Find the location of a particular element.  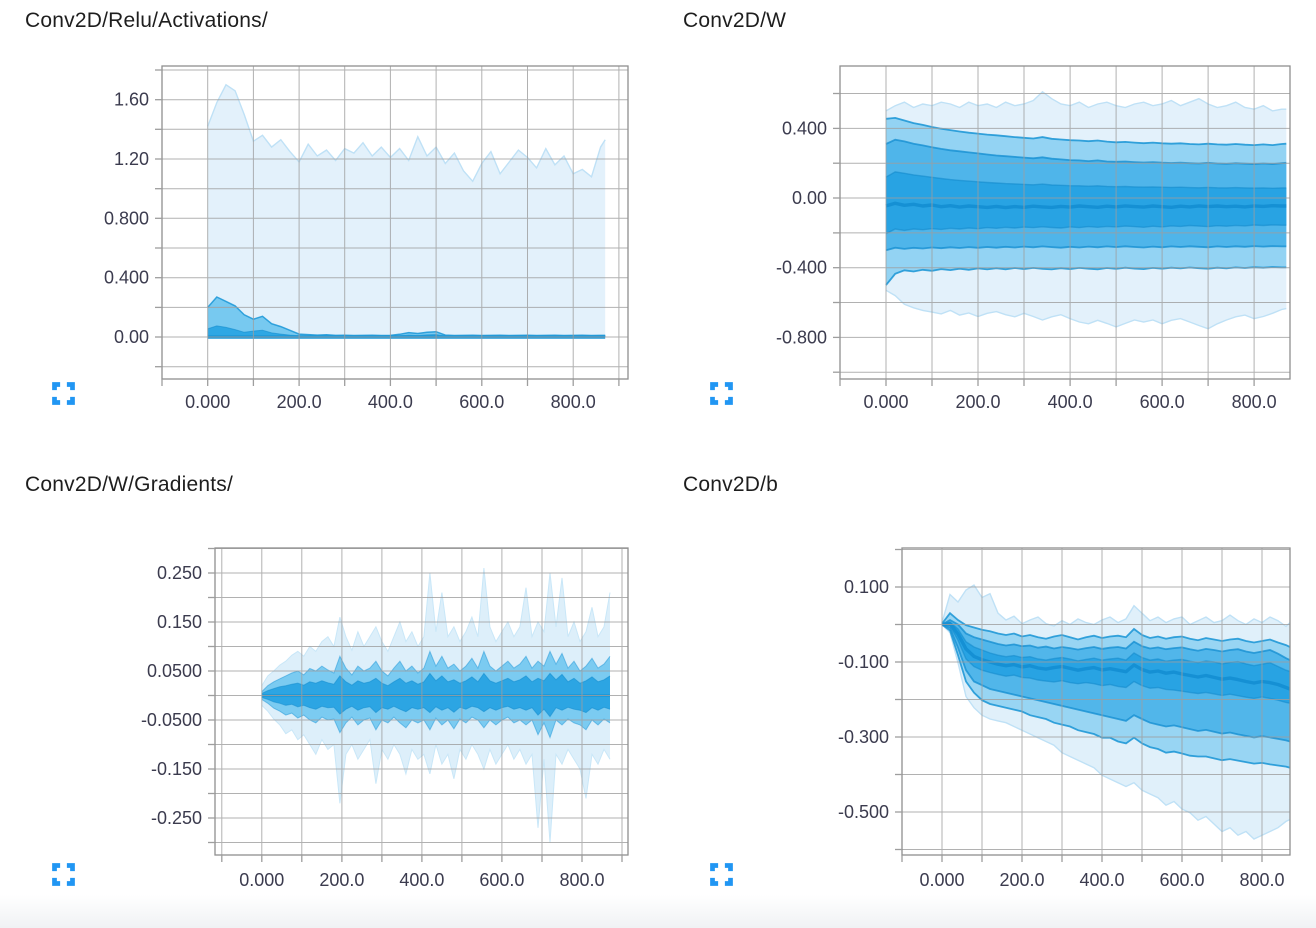

svg-text: 0.250 is located at coordinates (179, 573).